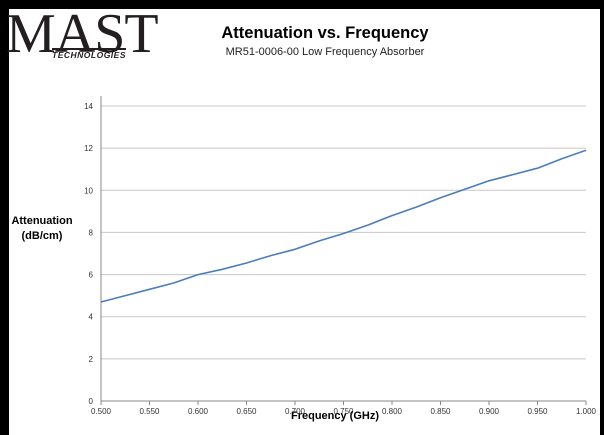 The image size is (604, 435). What do you see at coordinates (246, 411) in the screenshot?
I see `x-tick-label: 0.650` at bounding box center [246, 411].